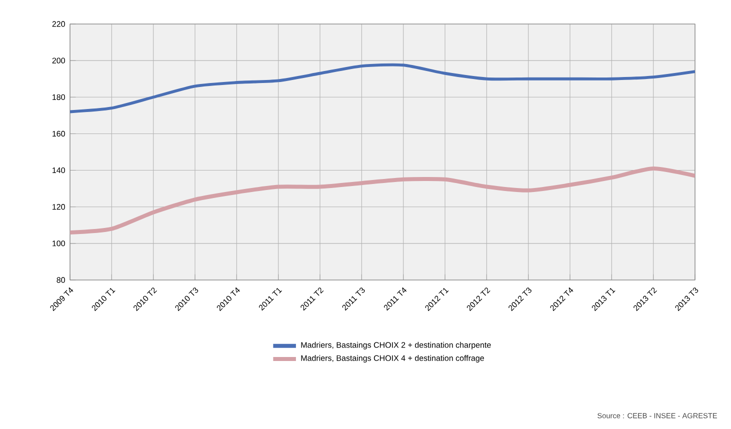  Describe the element at coordinates (58, 97) in the screenshot. I see `y-tick-label: 180` at that location.